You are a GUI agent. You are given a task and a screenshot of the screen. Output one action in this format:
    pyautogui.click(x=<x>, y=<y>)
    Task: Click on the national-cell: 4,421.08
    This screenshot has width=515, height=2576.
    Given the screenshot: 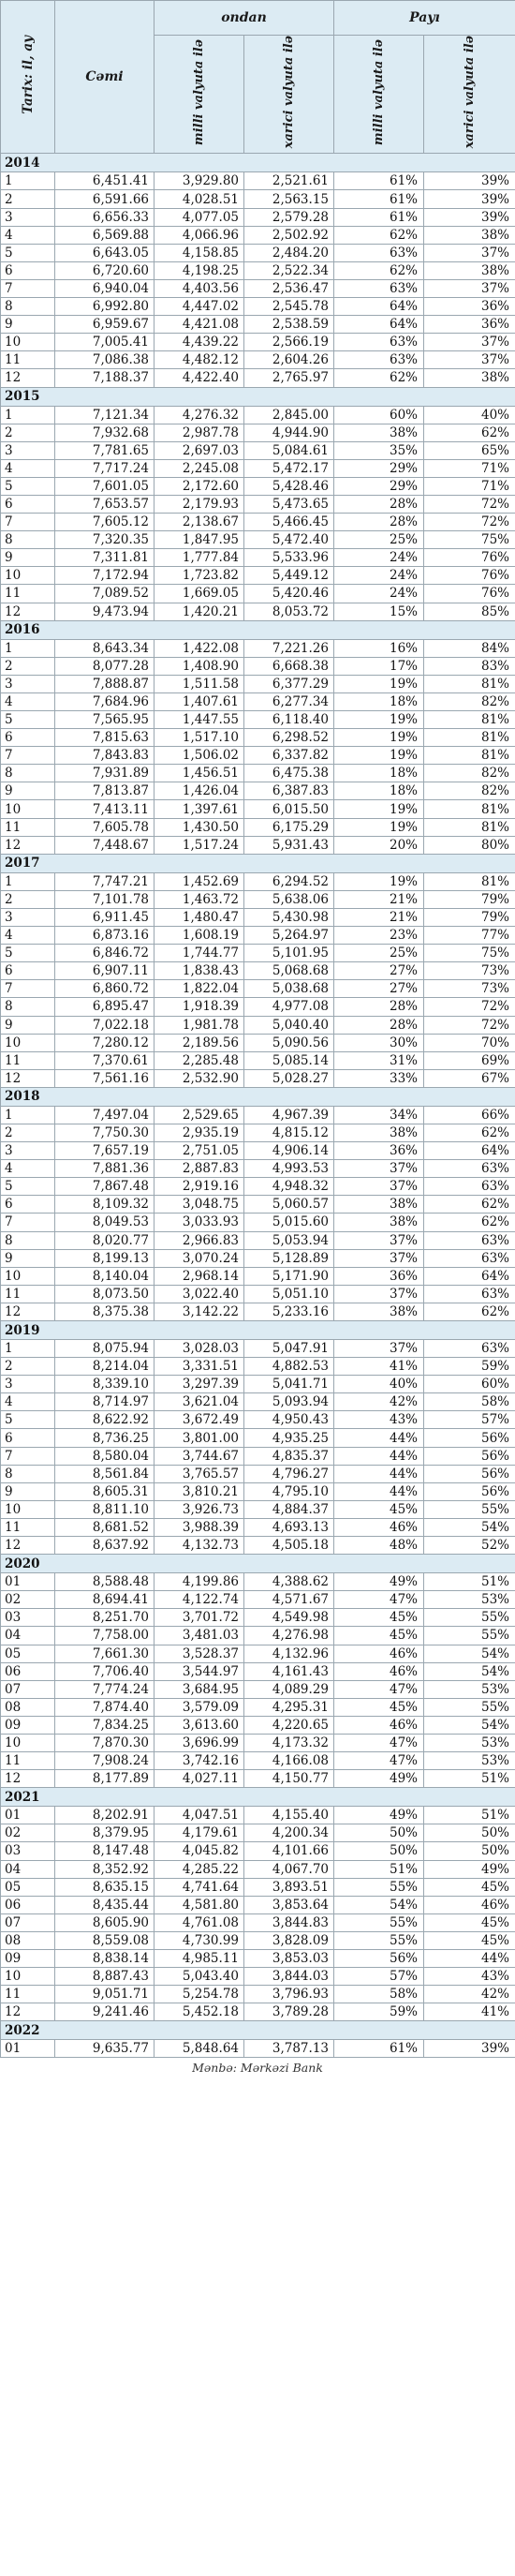 What is the action you would take?
    pyautogui.click(x=199, y=325)
    